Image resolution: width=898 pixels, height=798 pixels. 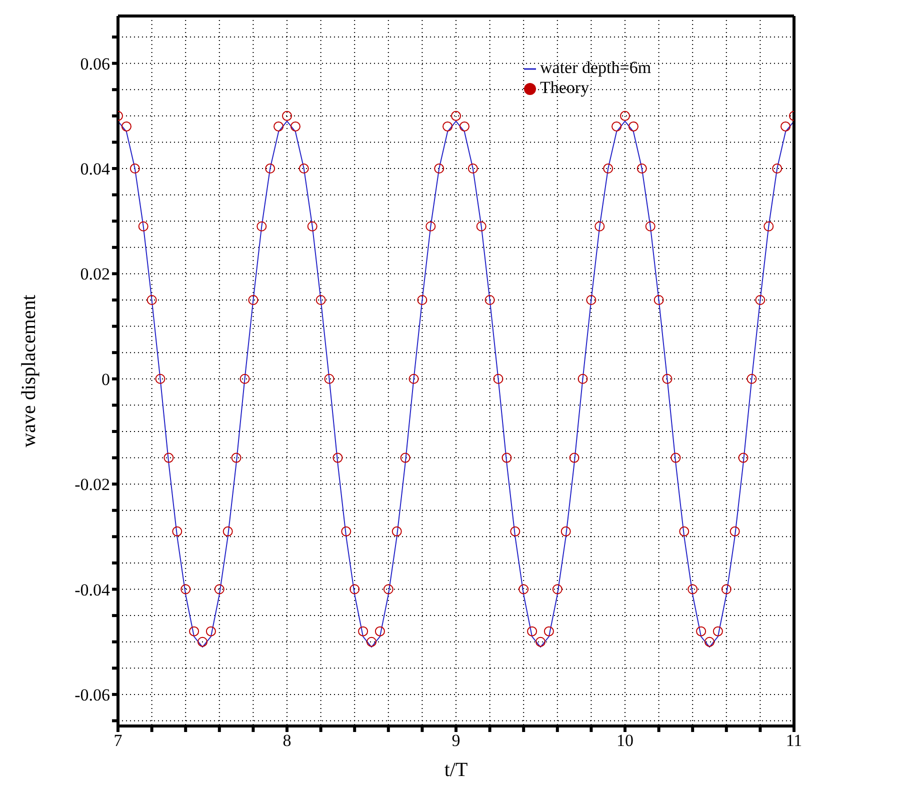 I want to click on y-tick-label: -0.06, so click(x=92, y=694).